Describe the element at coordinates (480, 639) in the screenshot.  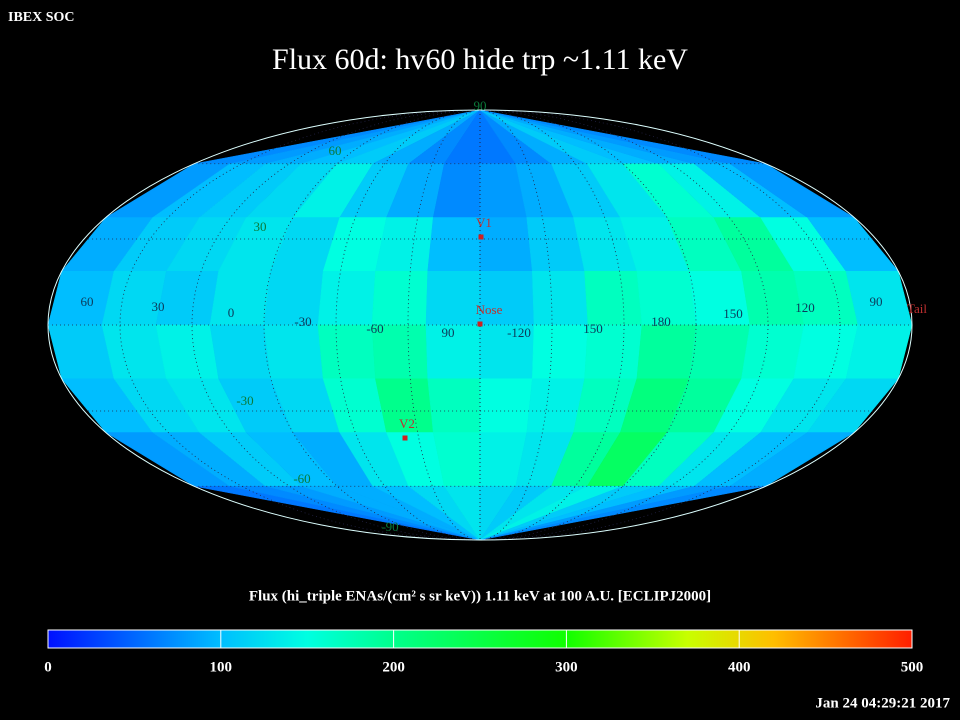
I see `colorbar` at that location.